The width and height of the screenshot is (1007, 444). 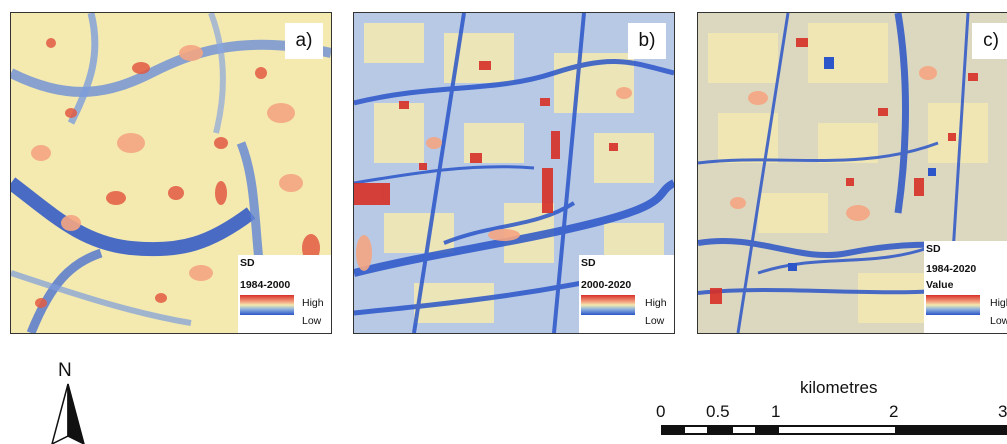 I want to click on scale-tick-0-5: 0.5, so click(x=718, y=411).